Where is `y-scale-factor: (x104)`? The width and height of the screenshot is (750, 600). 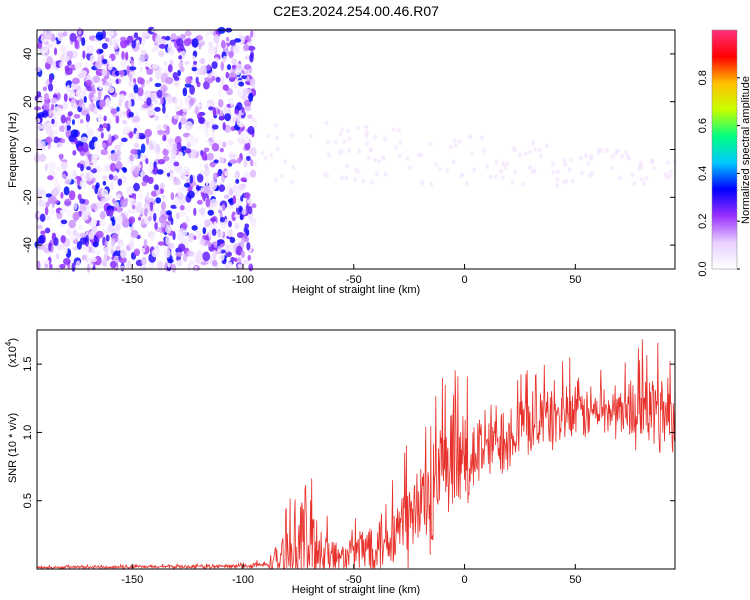 y-scale-factor: (x104) is located at coordinates (11, 353).